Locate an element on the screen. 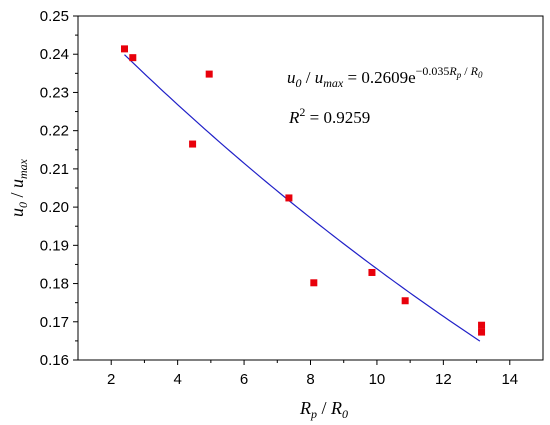 This screenshot has height=425, width=550. y-tick-label: 0.20 is located at coordinates (54, 207).